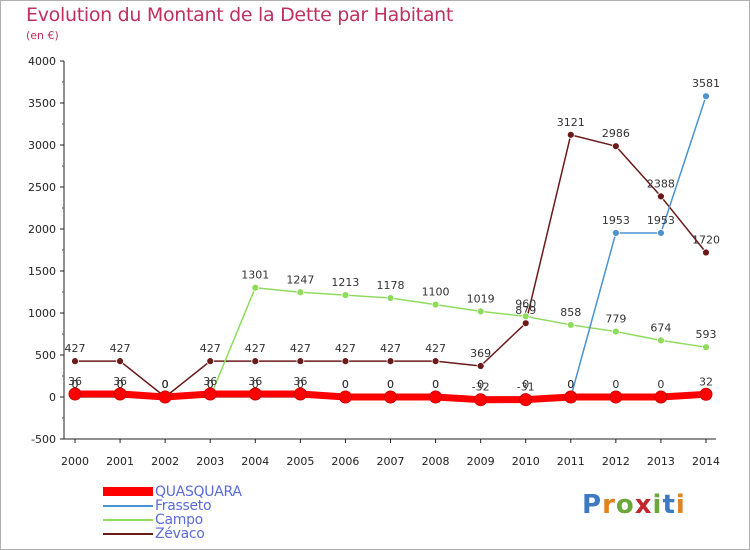  I want to click on x-tick-label: 2007, so click(391, 461).